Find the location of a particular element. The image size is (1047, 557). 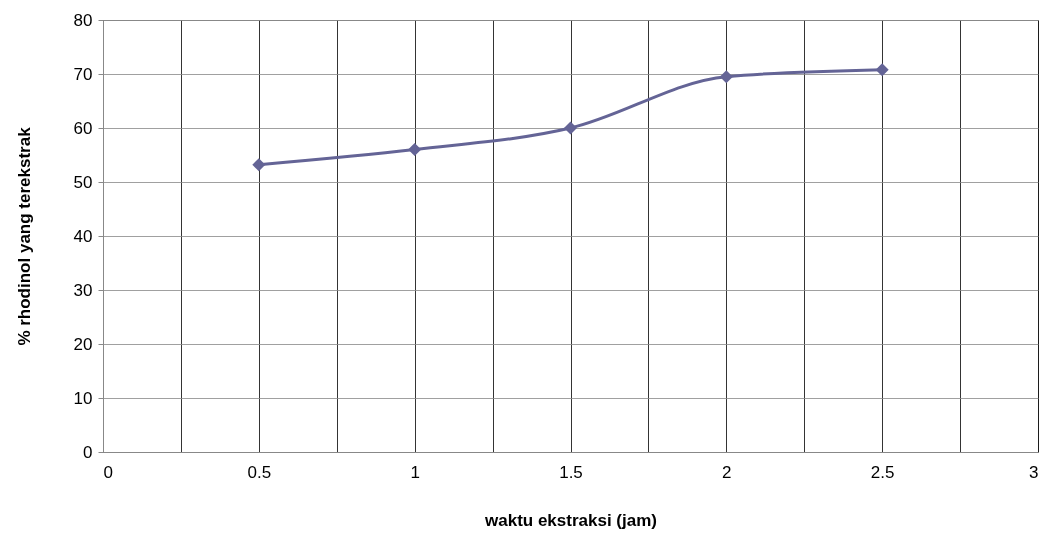

y-tick-label: 40 is located at coordinates (83, 236).